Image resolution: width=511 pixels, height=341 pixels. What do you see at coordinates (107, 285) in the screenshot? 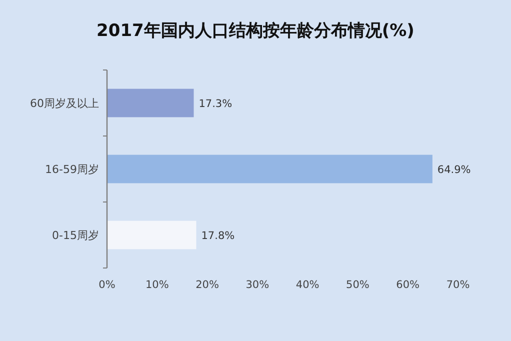
I see `x-tick-label: 0%` at bounding box center [107, 285].